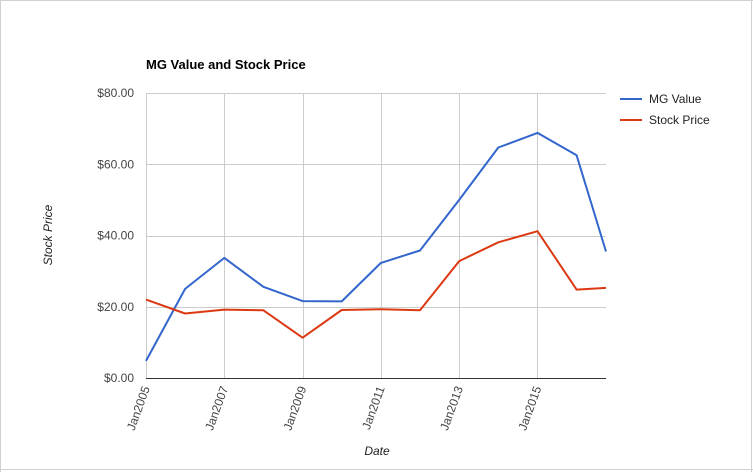  Describe the element at coordinates (48, 234) in the screenshot. I see `y-axis-title: Stock Price` at that location.